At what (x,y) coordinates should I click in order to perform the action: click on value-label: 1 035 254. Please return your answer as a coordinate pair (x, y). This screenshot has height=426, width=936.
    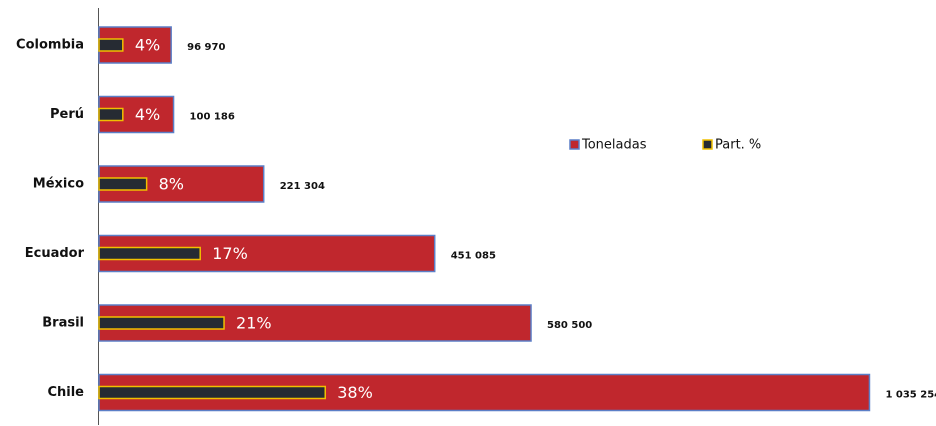
    Looking at the image, I should click on (910, 395).